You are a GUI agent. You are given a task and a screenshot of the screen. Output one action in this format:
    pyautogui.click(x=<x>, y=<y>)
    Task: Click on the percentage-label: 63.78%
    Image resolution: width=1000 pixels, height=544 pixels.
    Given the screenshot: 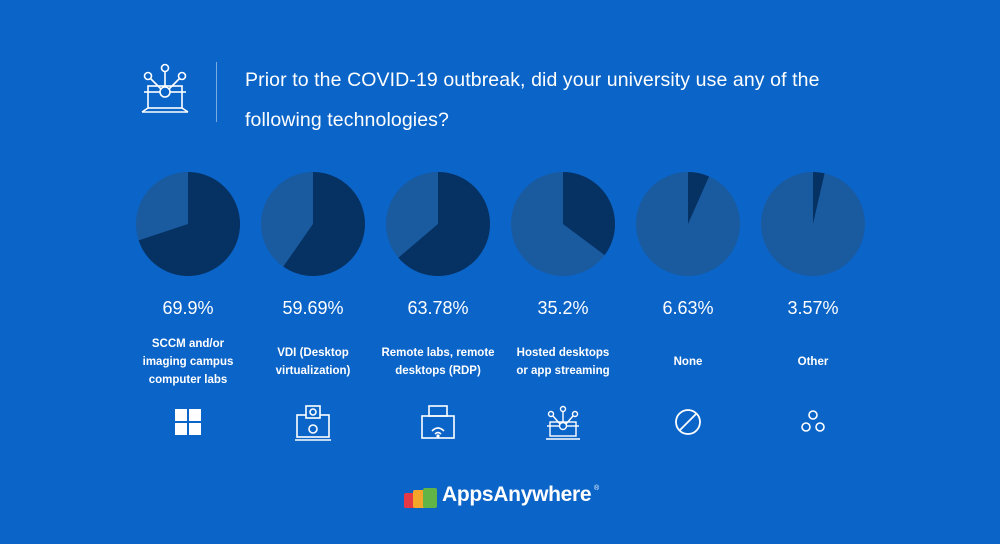 What is the action you would take?
    pyautogui.click(x=438, y=308)
    